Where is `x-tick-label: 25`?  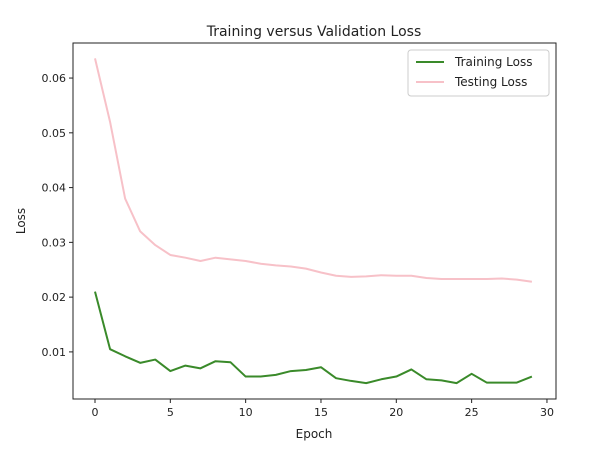 x-tick-label: 25 is located at coordinates (472, 412).